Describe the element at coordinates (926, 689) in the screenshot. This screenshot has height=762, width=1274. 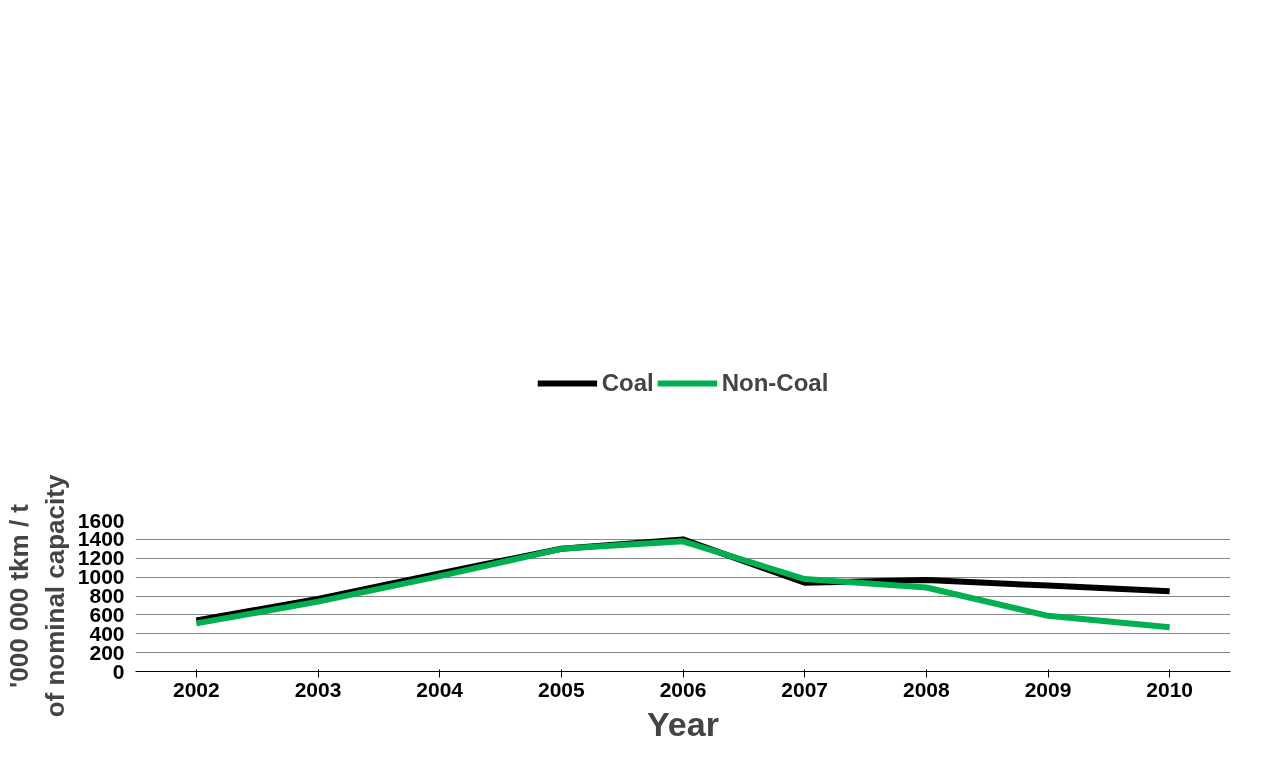
I see `x-tick-label: 2008` at that location.